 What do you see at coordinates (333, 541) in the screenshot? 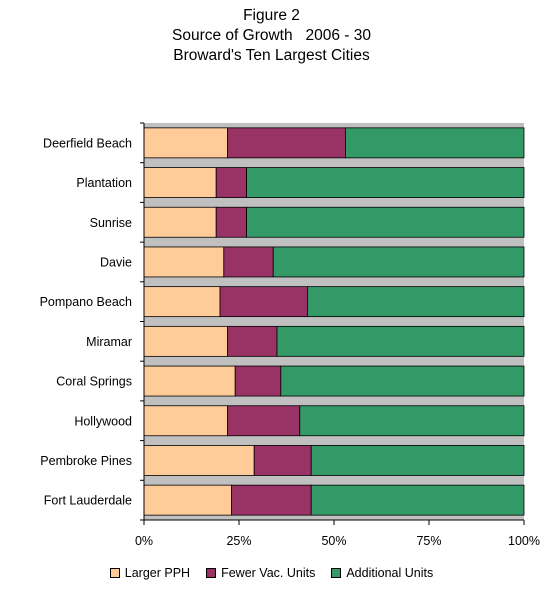
I see `x-tick-label-2: 50%` at bounding box center [333, 541].